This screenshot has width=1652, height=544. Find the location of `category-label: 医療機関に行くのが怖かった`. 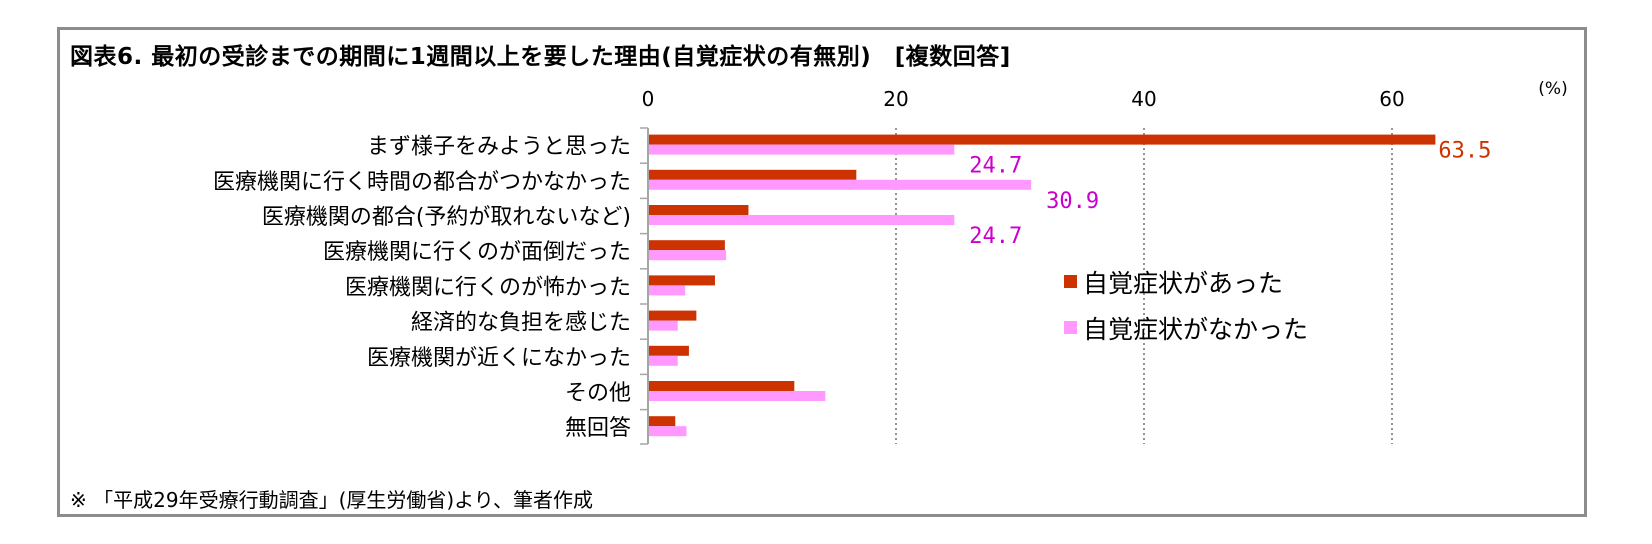

category-label: 医療機関に行くのが怖かった is located at coordinates (488, 287).